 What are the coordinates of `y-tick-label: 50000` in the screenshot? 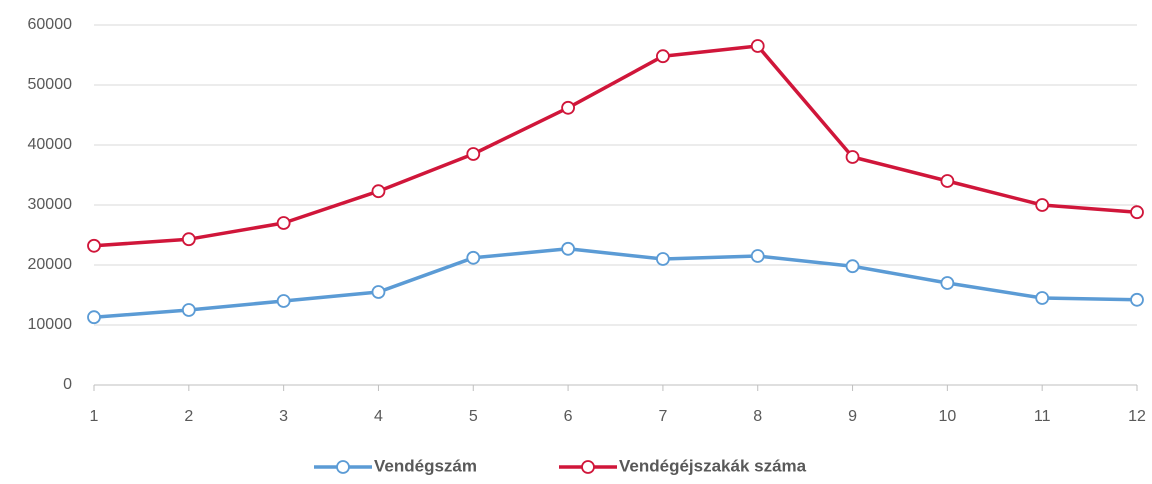 It's located at (50, 84).